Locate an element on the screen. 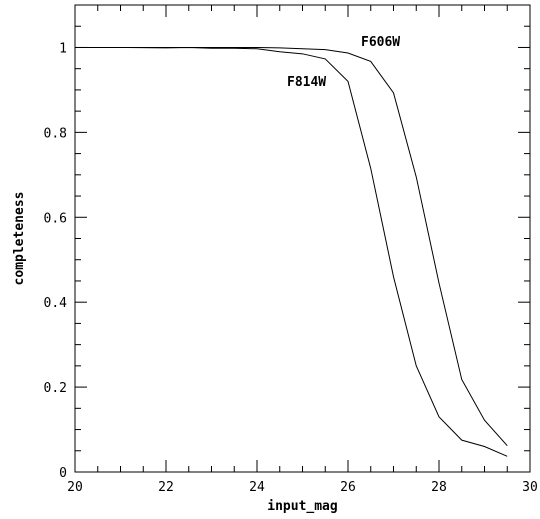  y-tick-label: 1 is located at coordinates (63, 48).